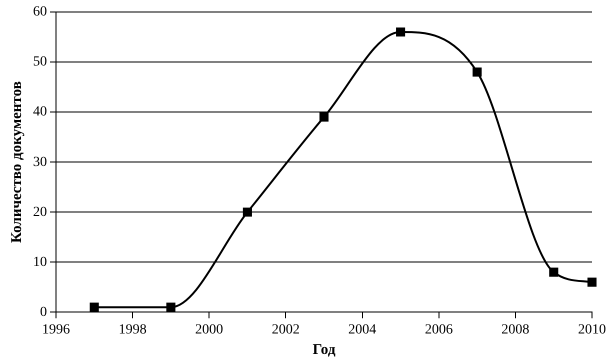 The image size is (614, 363). What do you see at coordinates (132, 330) in the screenshot?
I see `x-tick-label: 1998` at bounding box center [132, 330].